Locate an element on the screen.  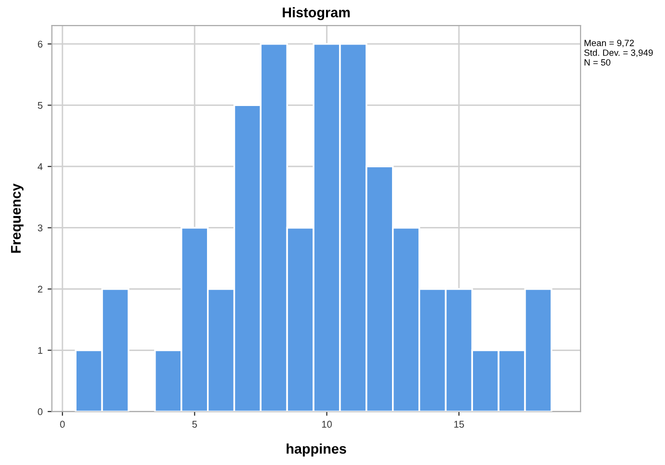
x-tick-label: 15 is located at coordinates (459, 424).